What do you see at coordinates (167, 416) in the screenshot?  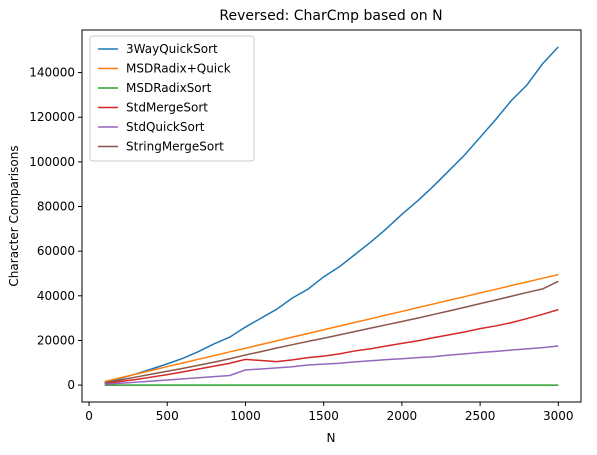 I see `x-tick-label: 500` at bounding box center [167, 416].